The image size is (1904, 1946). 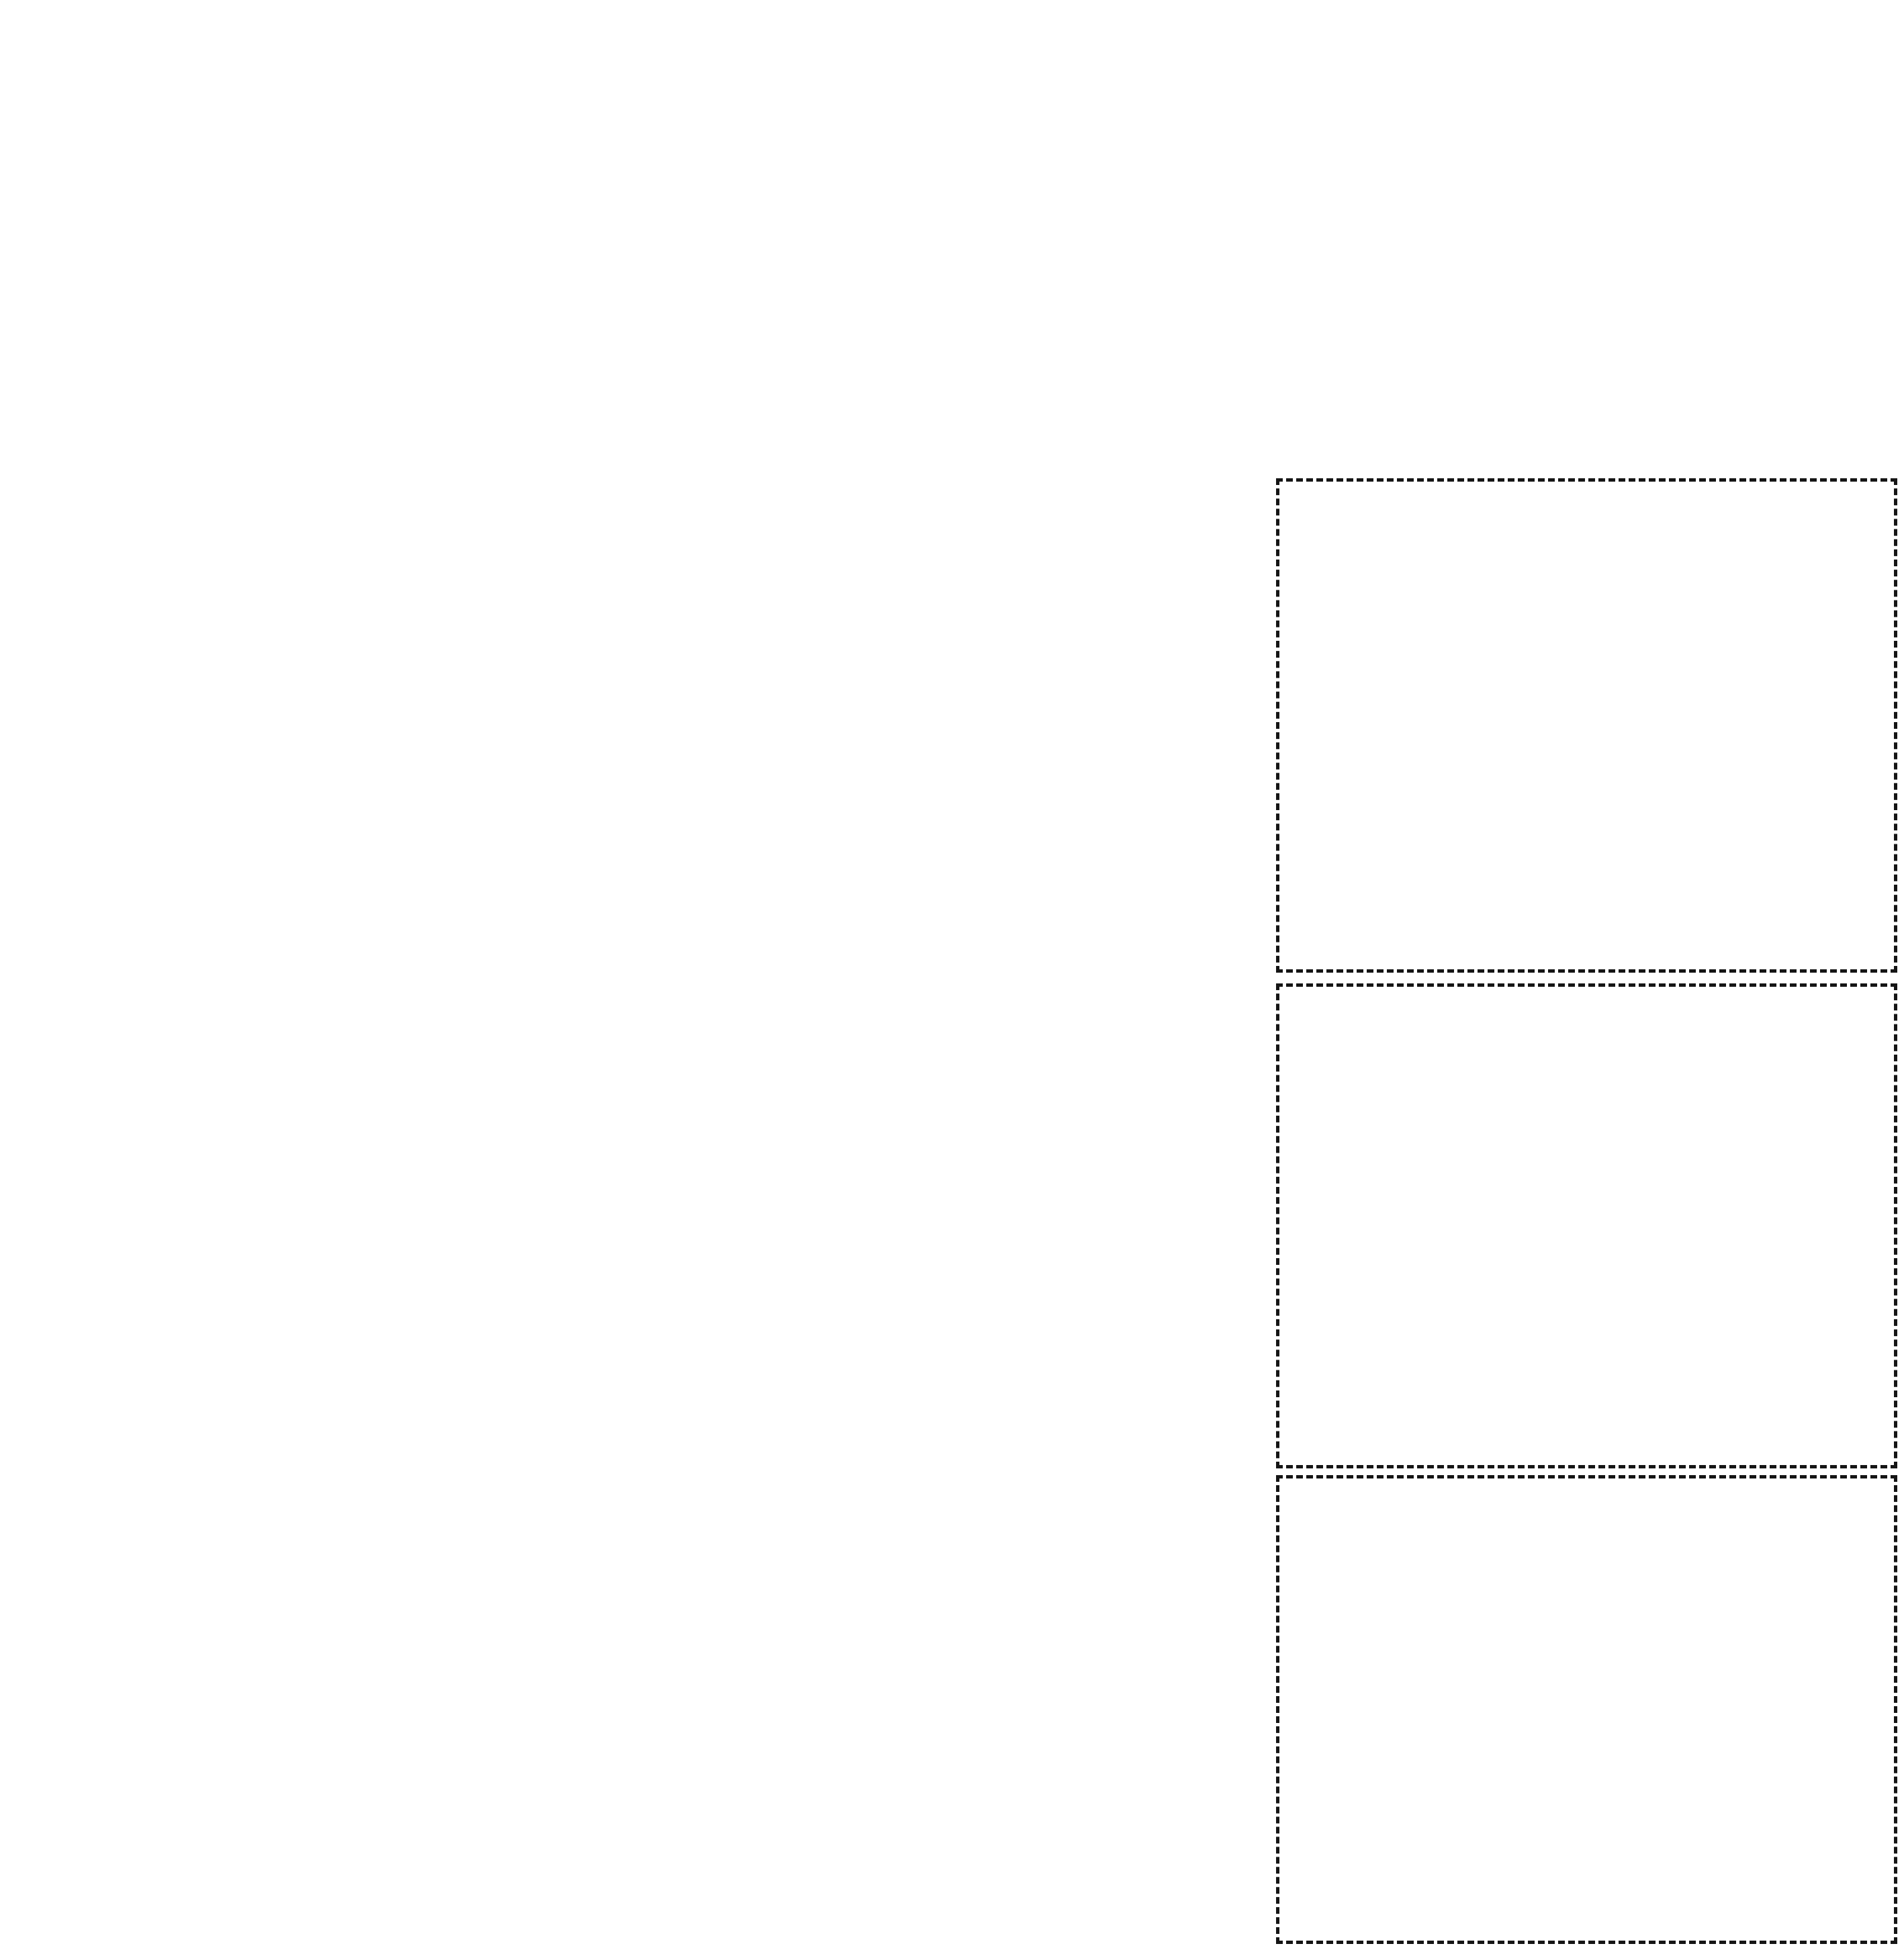 I want to click on sims-cube-ptbfe-bo2, so click(x=1434, y=1847).